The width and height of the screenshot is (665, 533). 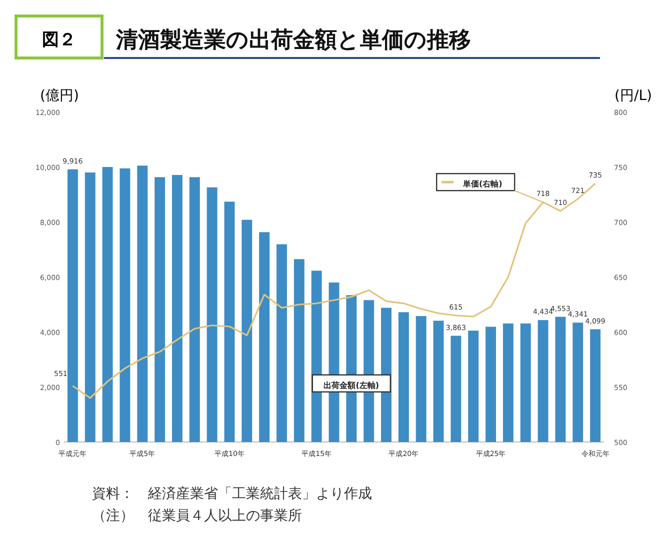 I want to click on series-label: 出荷金額(左軸), so click(x=352, y=385).